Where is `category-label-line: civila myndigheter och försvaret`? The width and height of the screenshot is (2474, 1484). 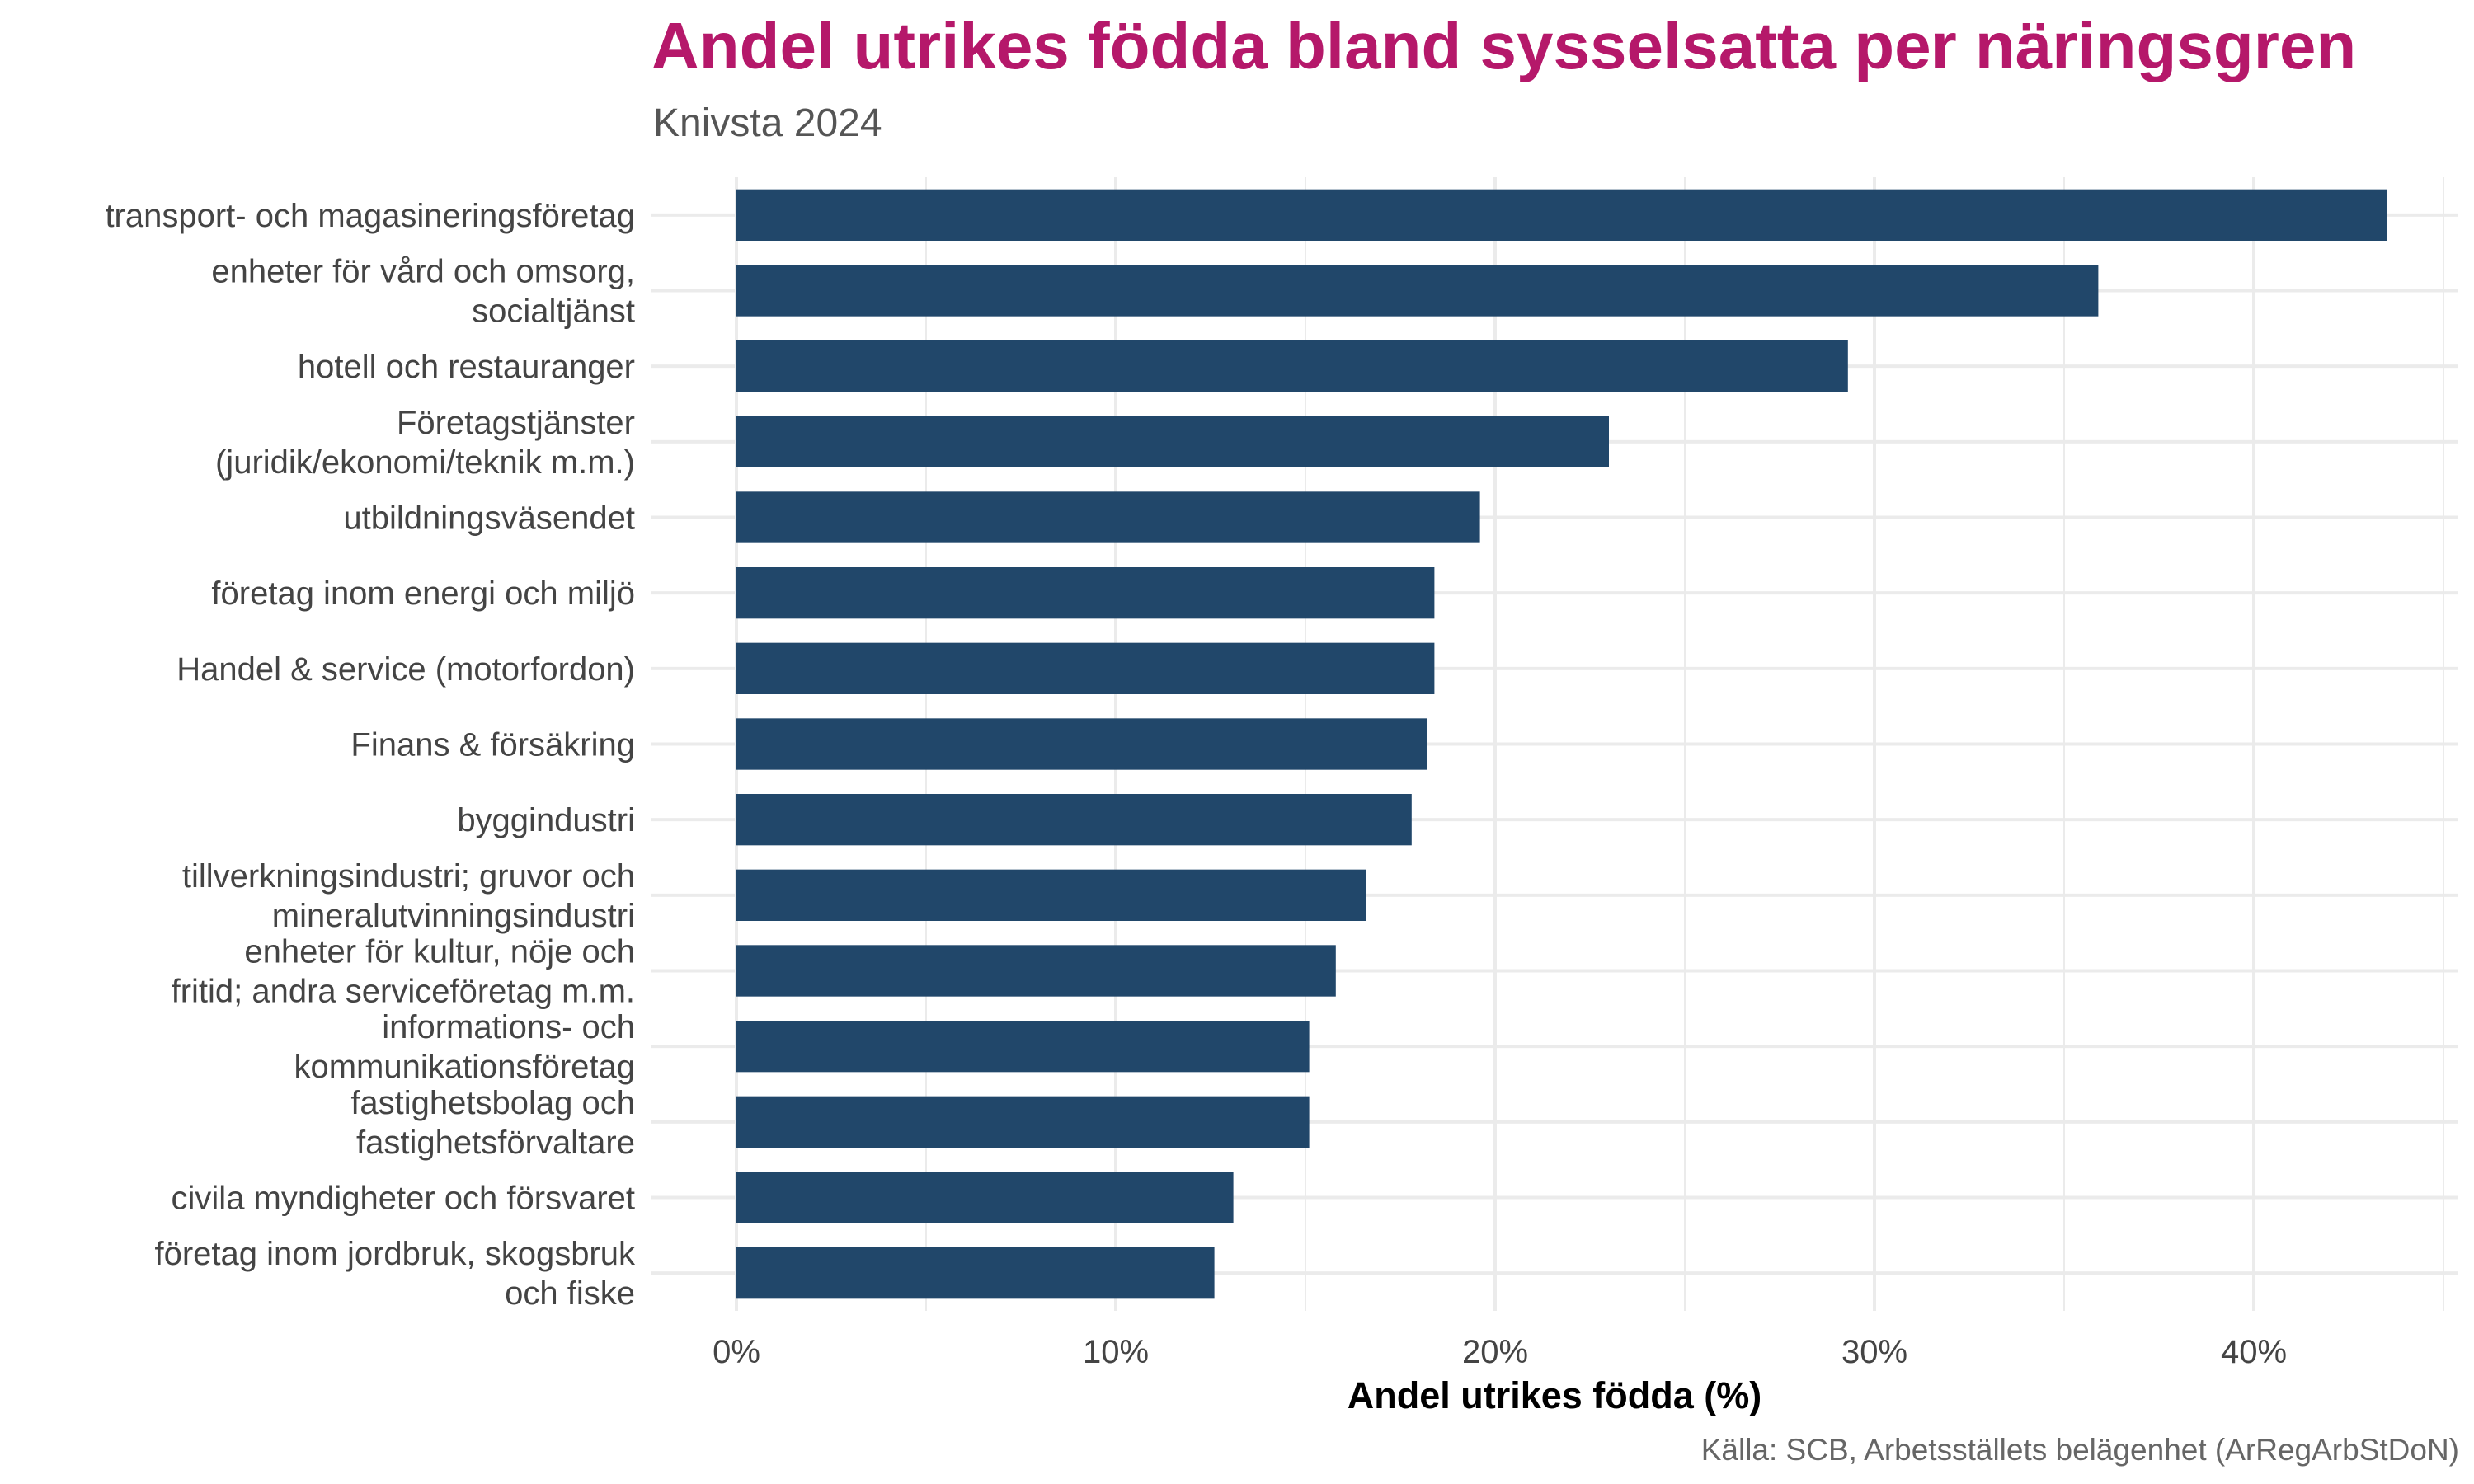 category-label-line: civila myndigheter och försvaret is located at coordinates (403, 1199).